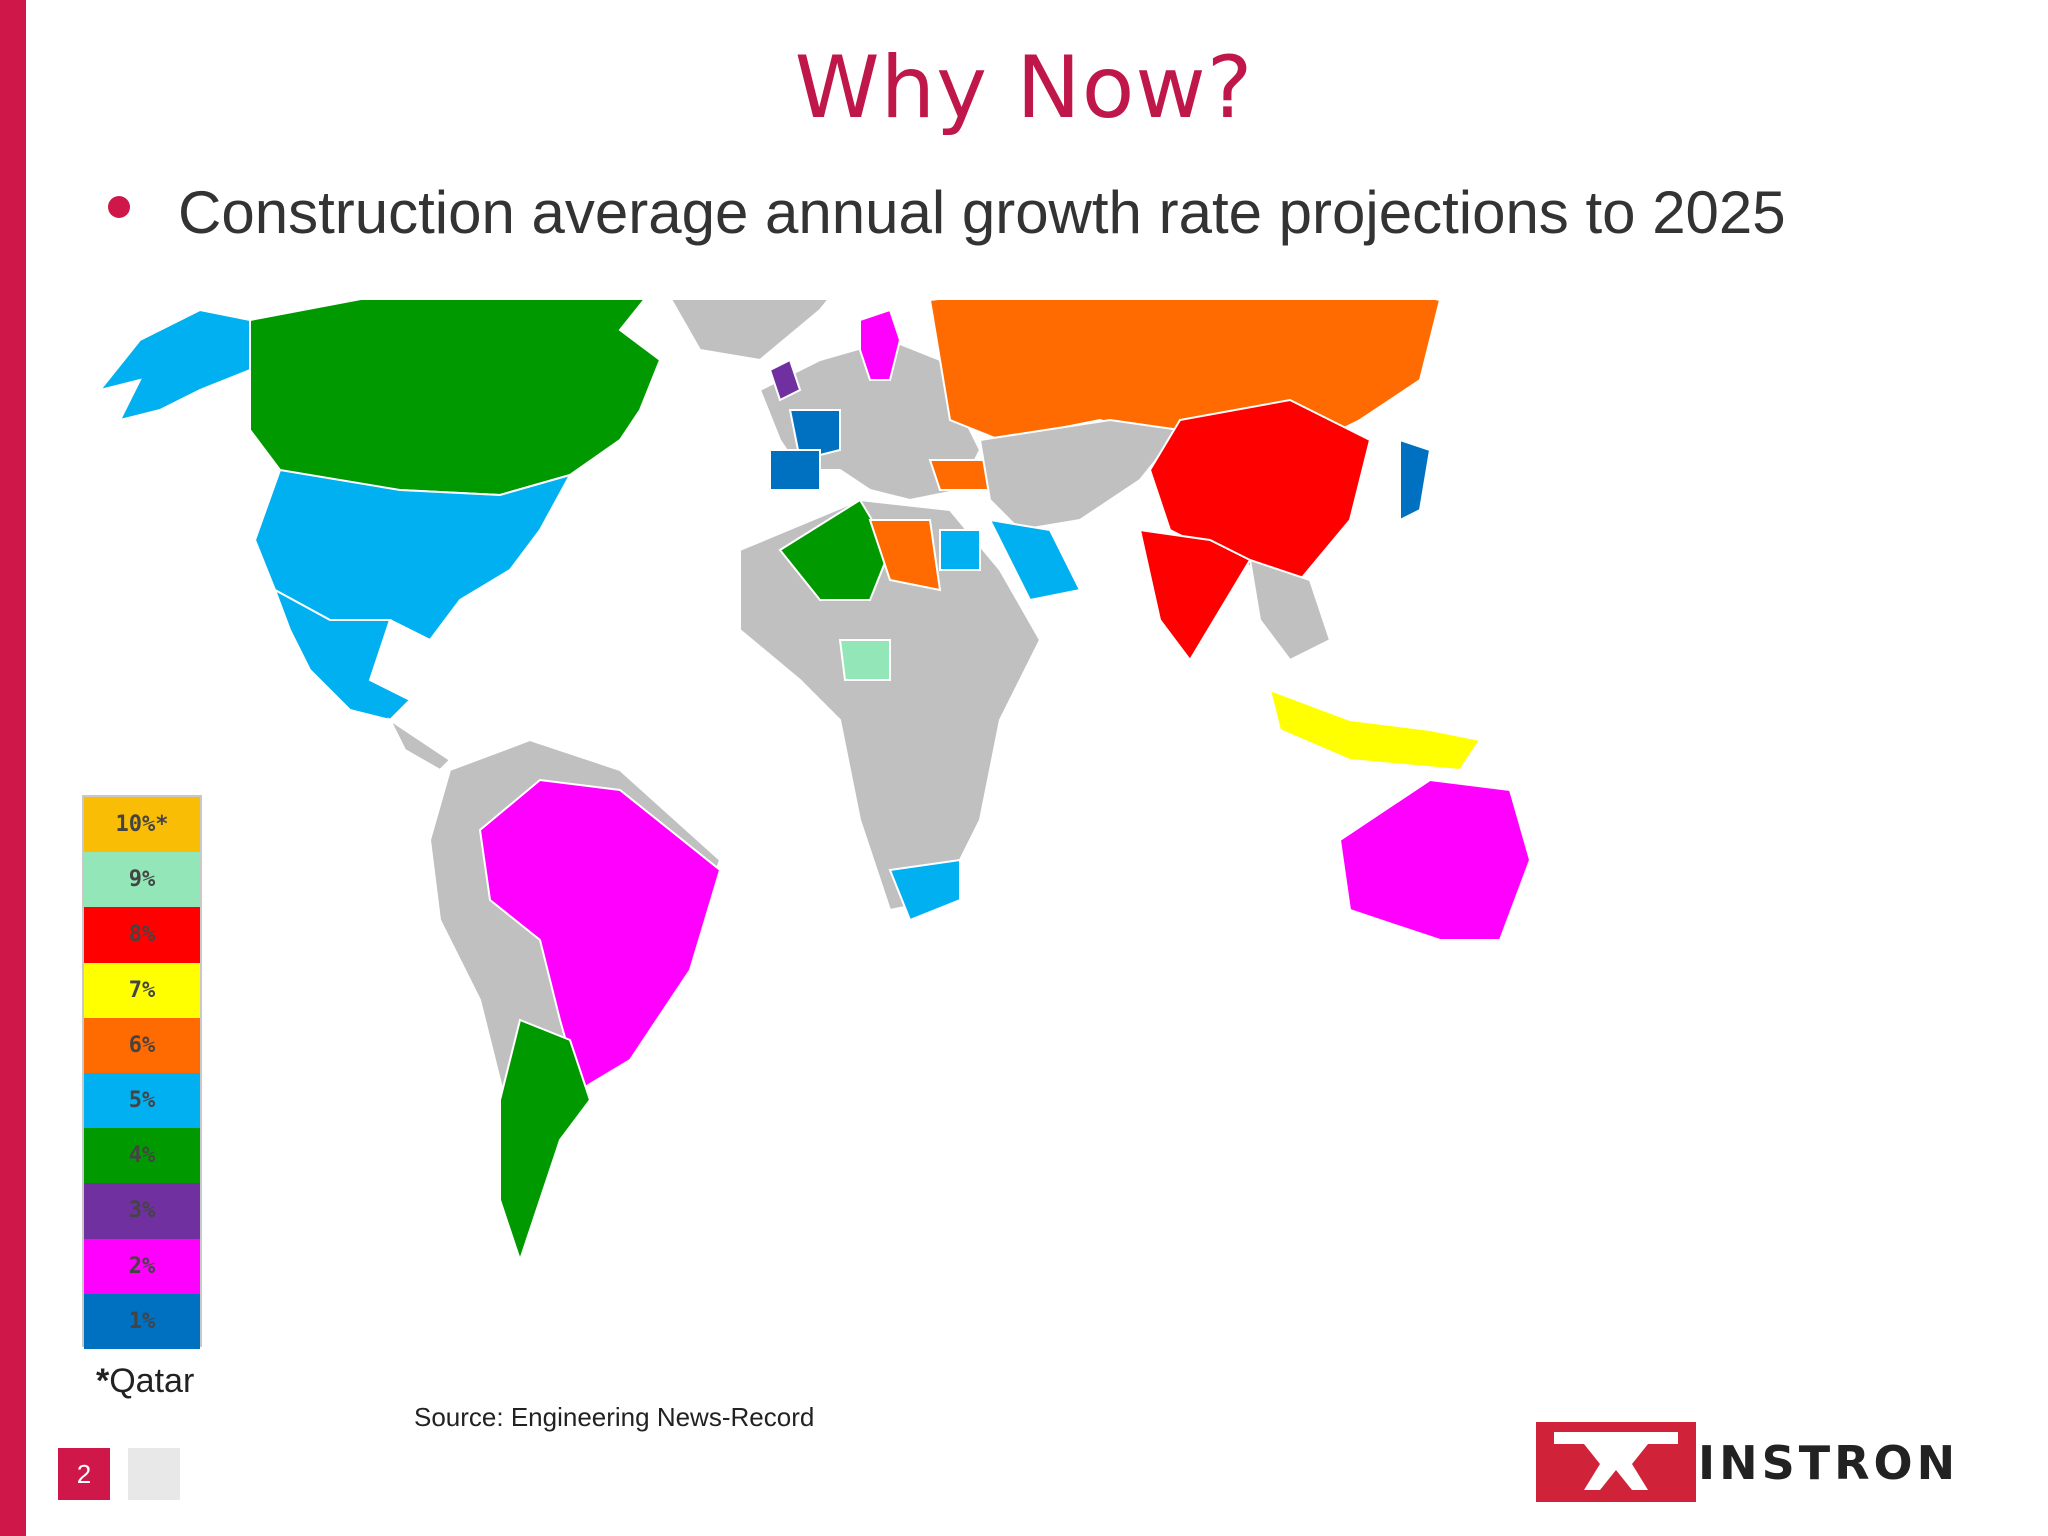 This screenshot has width=2048, height=1536. Describe the element at coordinates (1375, 730) in the screenshot. I see `region-indonesia` at that location.